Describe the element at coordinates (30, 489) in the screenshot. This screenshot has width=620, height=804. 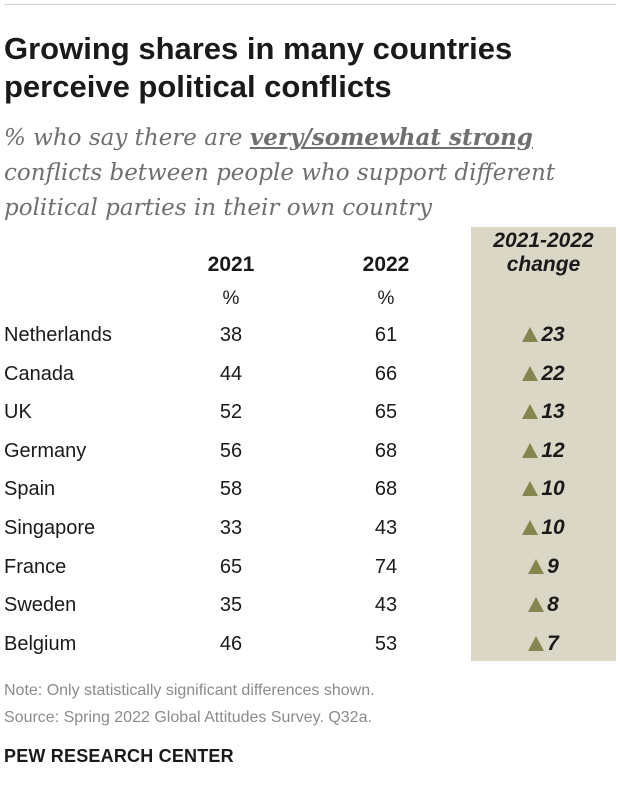
I see `country-label: Spain` at that location.